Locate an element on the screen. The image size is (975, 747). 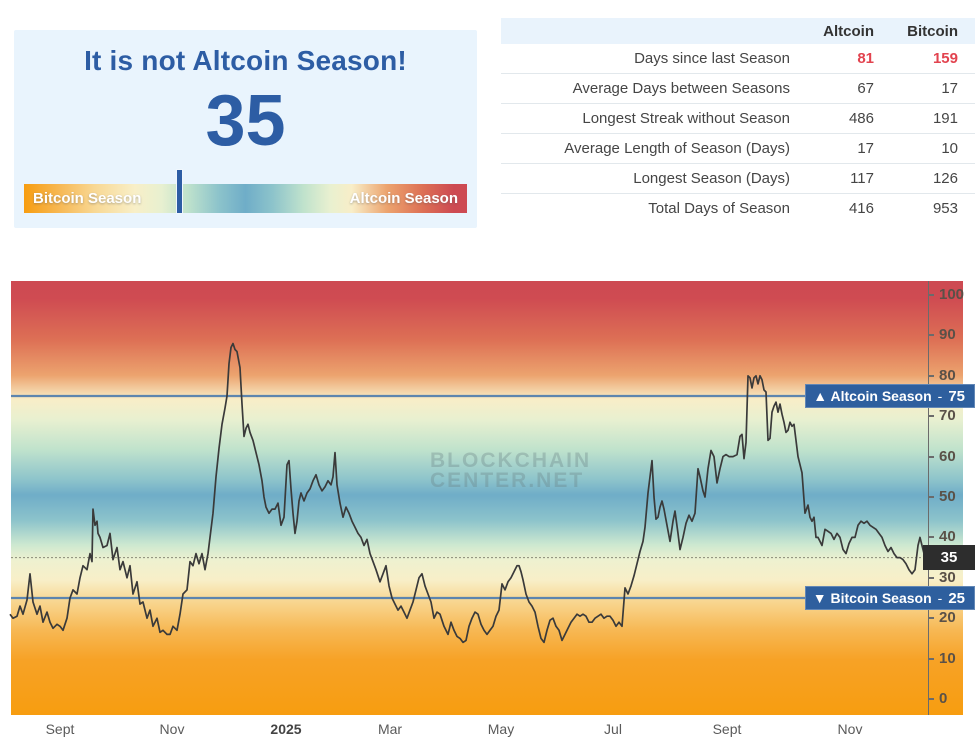
y-axis-tick-label: 30 is located at coordinates (947, 577).